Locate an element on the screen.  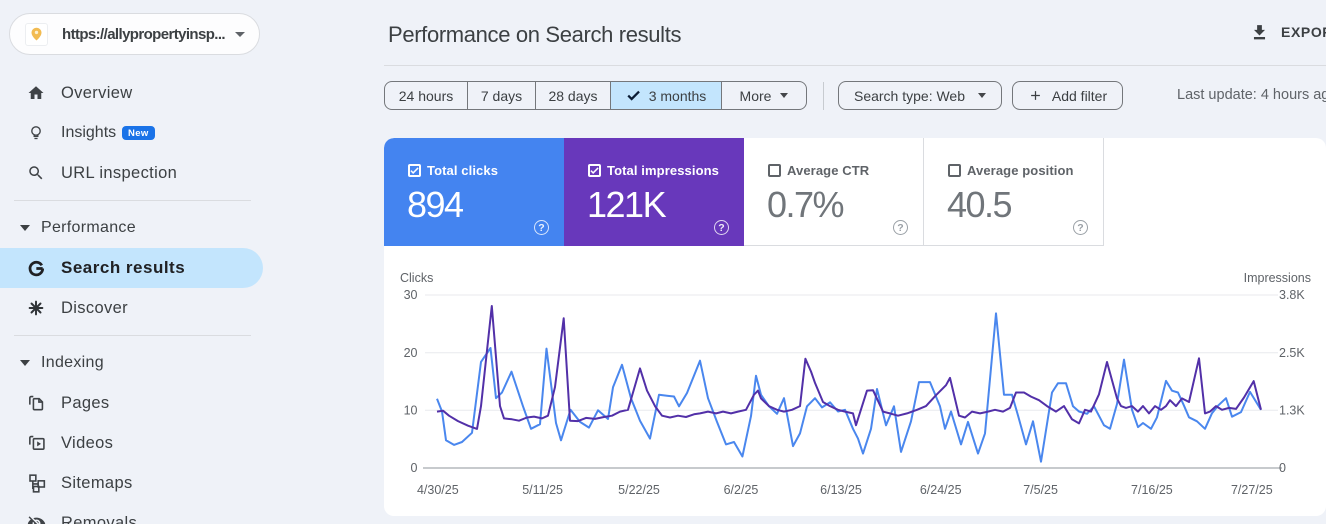
svg-text: 2.5K is located at coordinates (1292, 353).